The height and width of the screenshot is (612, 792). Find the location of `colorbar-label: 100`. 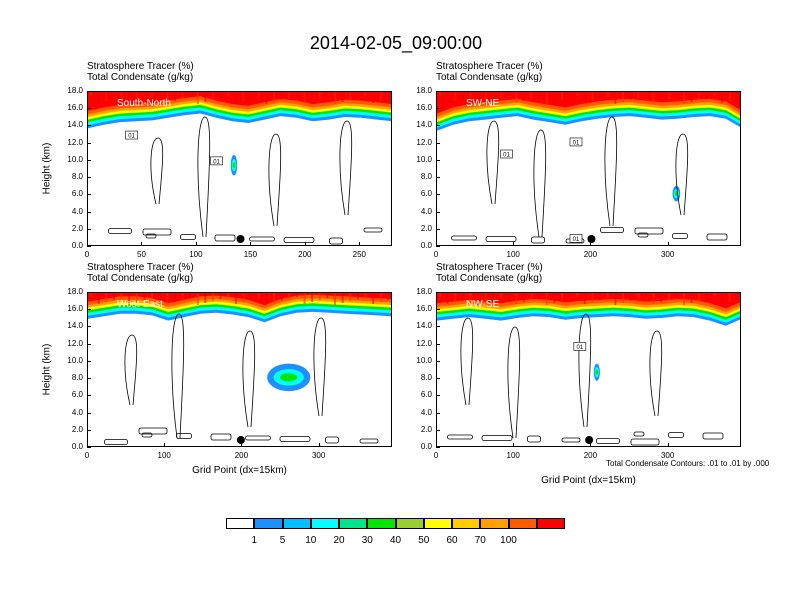

colorbar-label: 100 is located at coordinates (508, 540).